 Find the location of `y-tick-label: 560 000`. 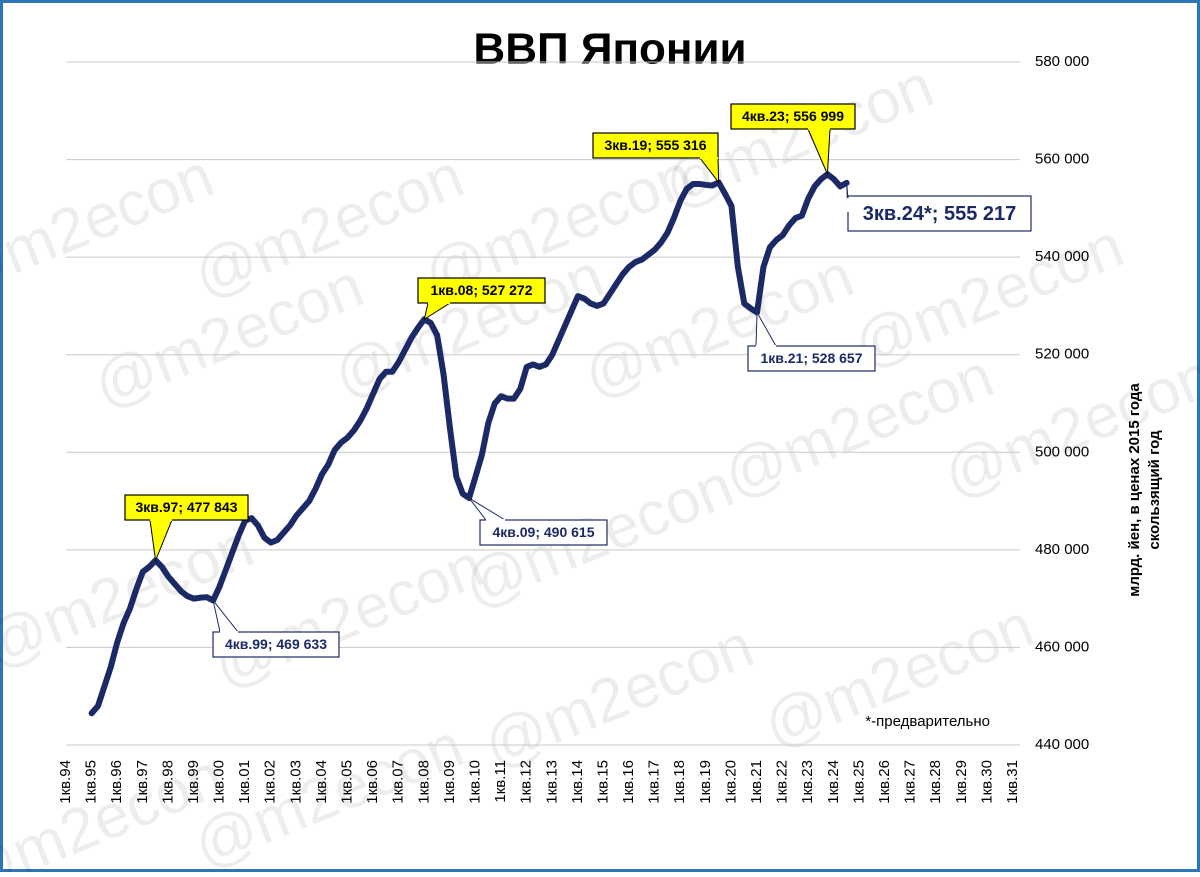

y-tick-label: 560 000 is located at coordinates (1062, 159).